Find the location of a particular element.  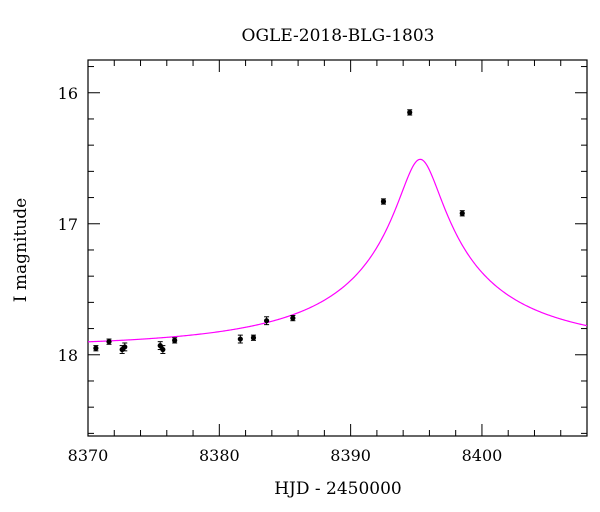

y-tick-label: 17 is located at coordinates (68, 224).